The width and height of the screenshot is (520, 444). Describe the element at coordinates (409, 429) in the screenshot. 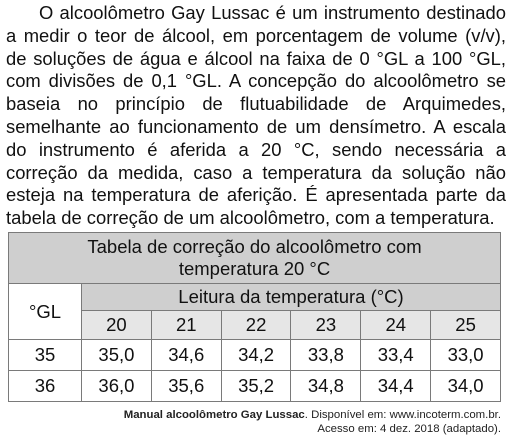

I see `source-access-date: Acesso em: 4 dez. 2018 (adaptado).` at that location.